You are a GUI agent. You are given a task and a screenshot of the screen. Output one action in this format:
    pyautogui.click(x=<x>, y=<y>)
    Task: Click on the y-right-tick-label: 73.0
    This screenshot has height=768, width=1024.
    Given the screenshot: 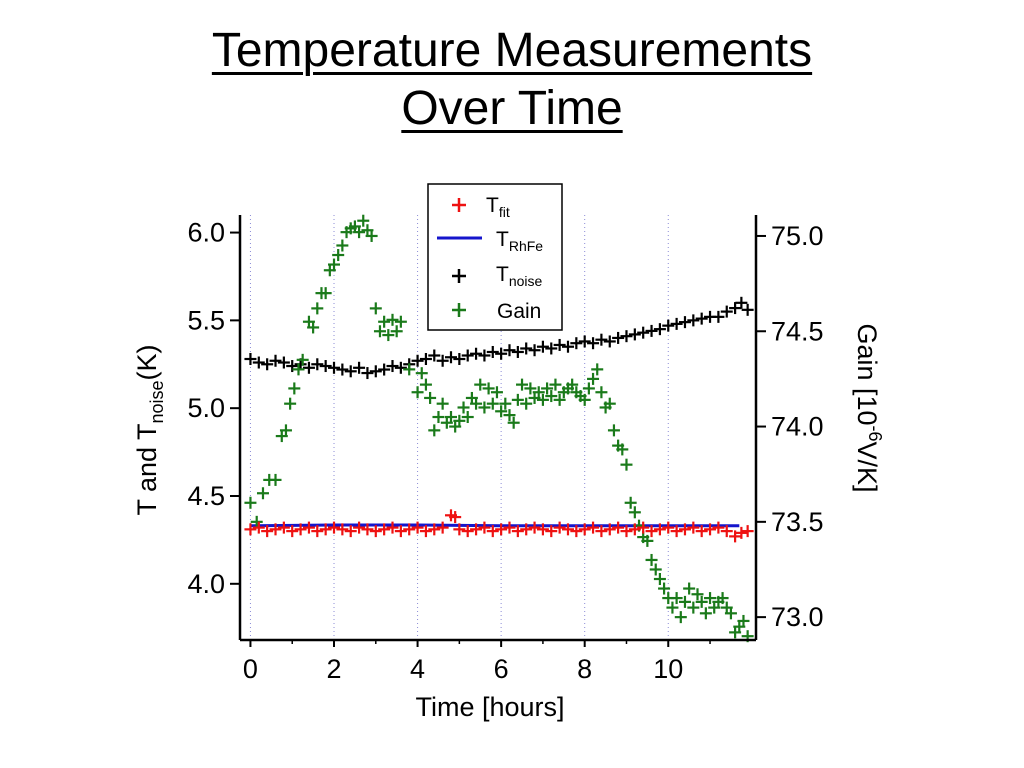 What is the action you would take?
    pyautogui.click(x=797, y=617)
    